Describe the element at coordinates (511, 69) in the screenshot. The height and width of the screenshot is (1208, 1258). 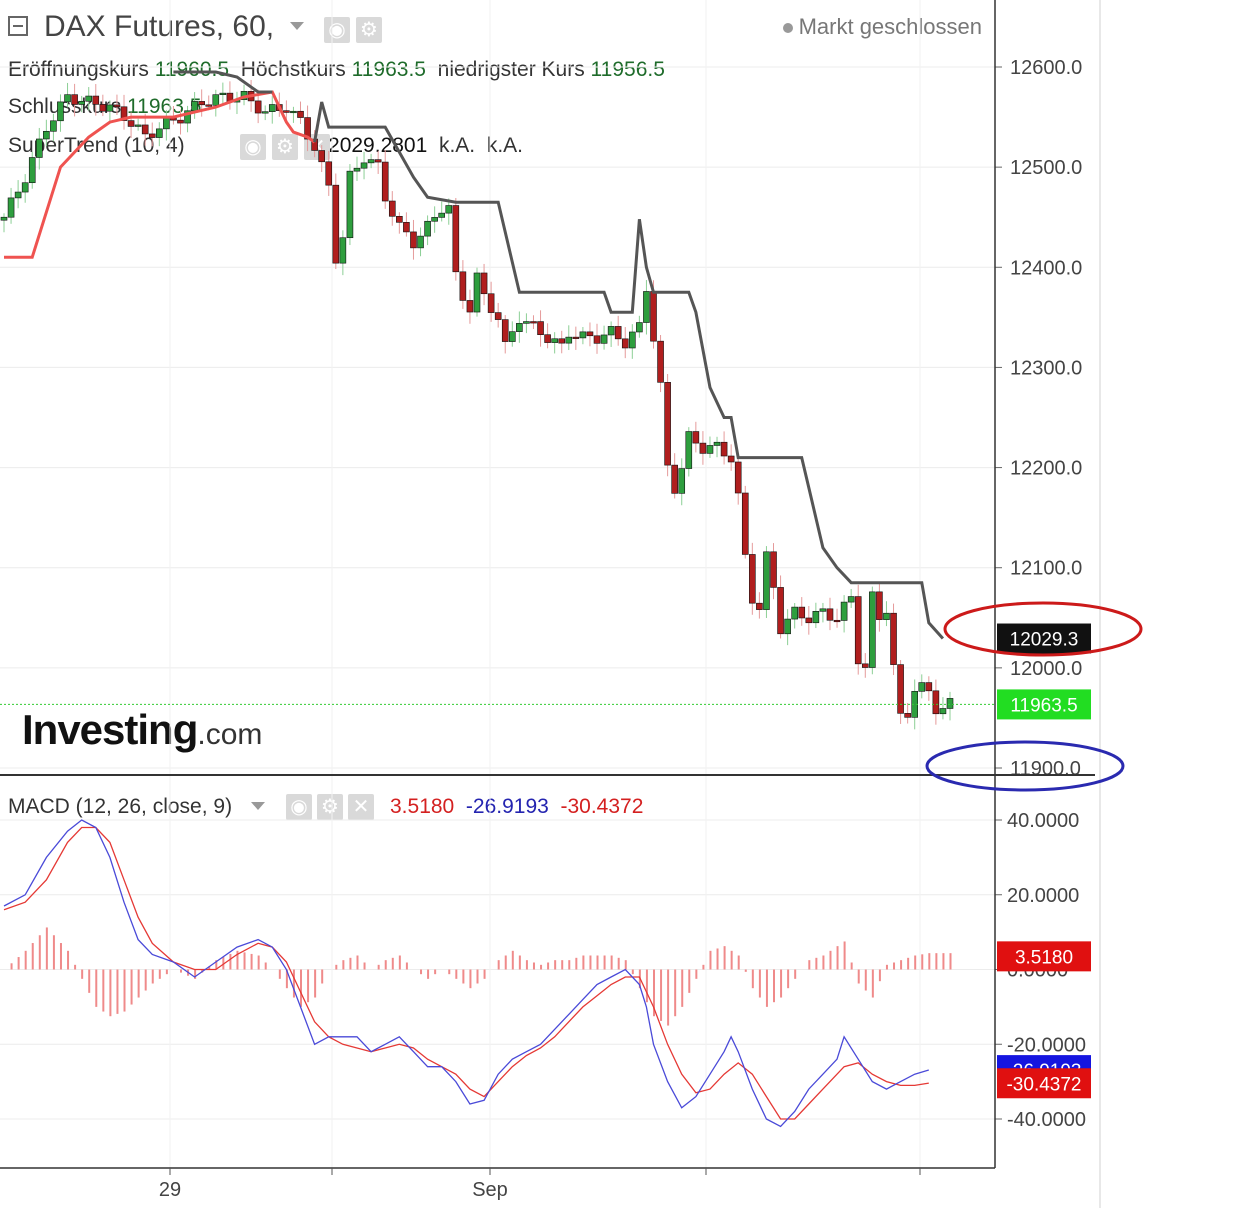
I see `low-label: niedrigster Kurs` at that location.